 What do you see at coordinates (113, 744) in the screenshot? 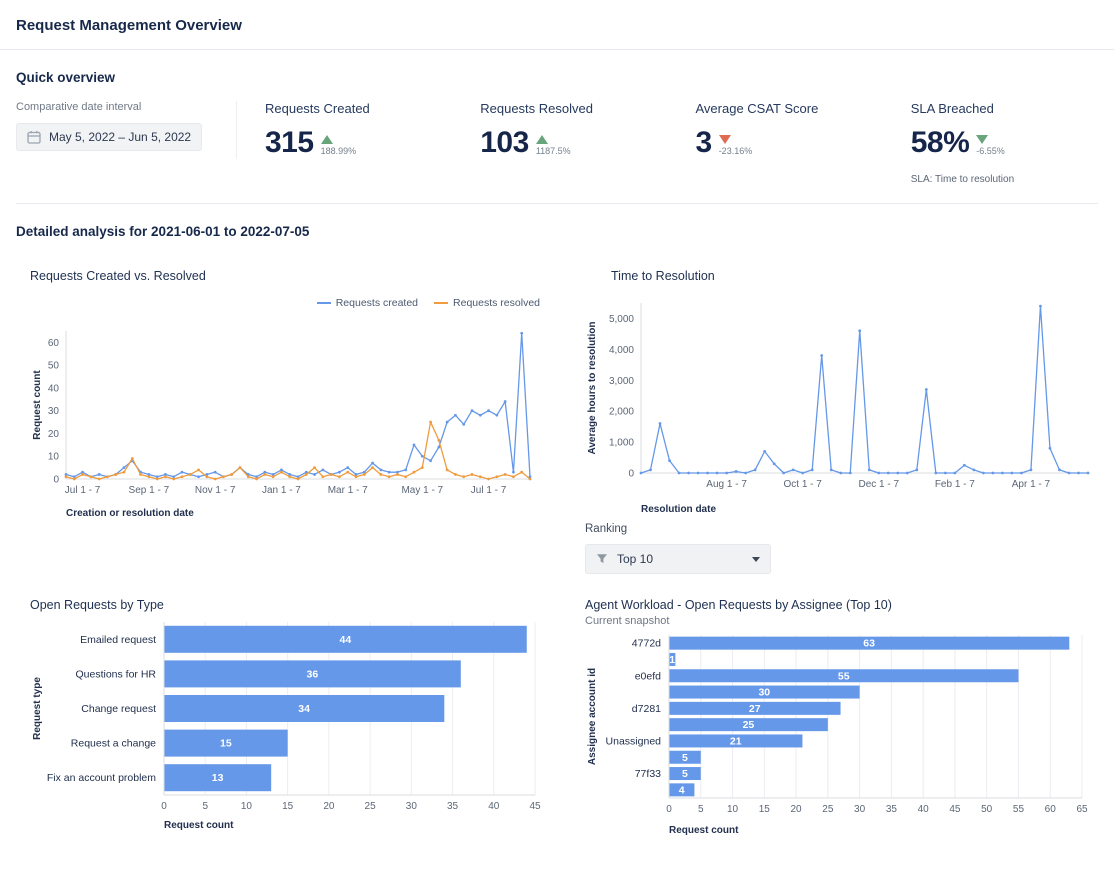
I see `svg-text: Request a change` at bounding box center [113, 744].